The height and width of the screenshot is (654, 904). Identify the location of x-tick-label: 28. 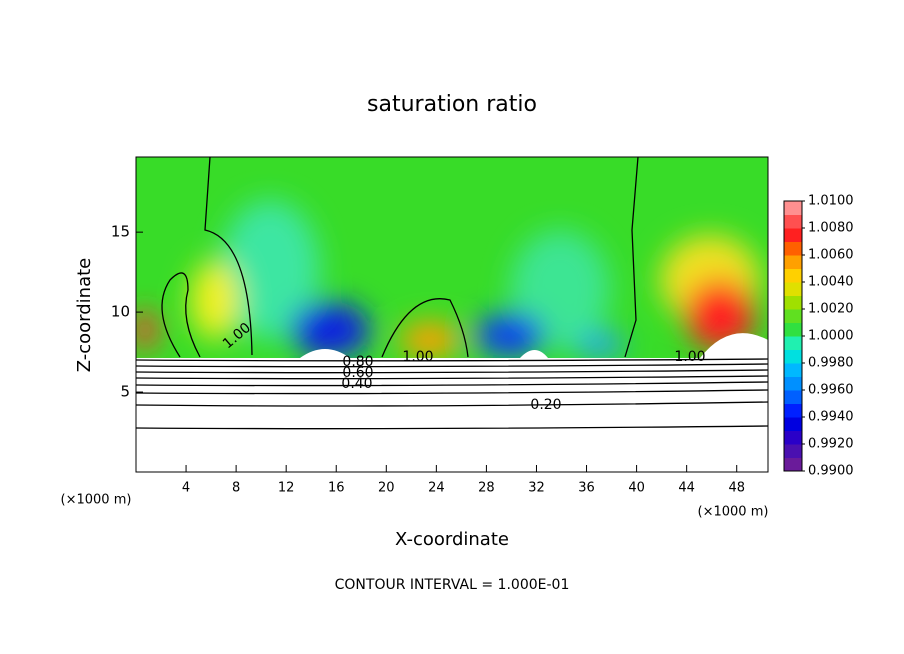
(486, 488).